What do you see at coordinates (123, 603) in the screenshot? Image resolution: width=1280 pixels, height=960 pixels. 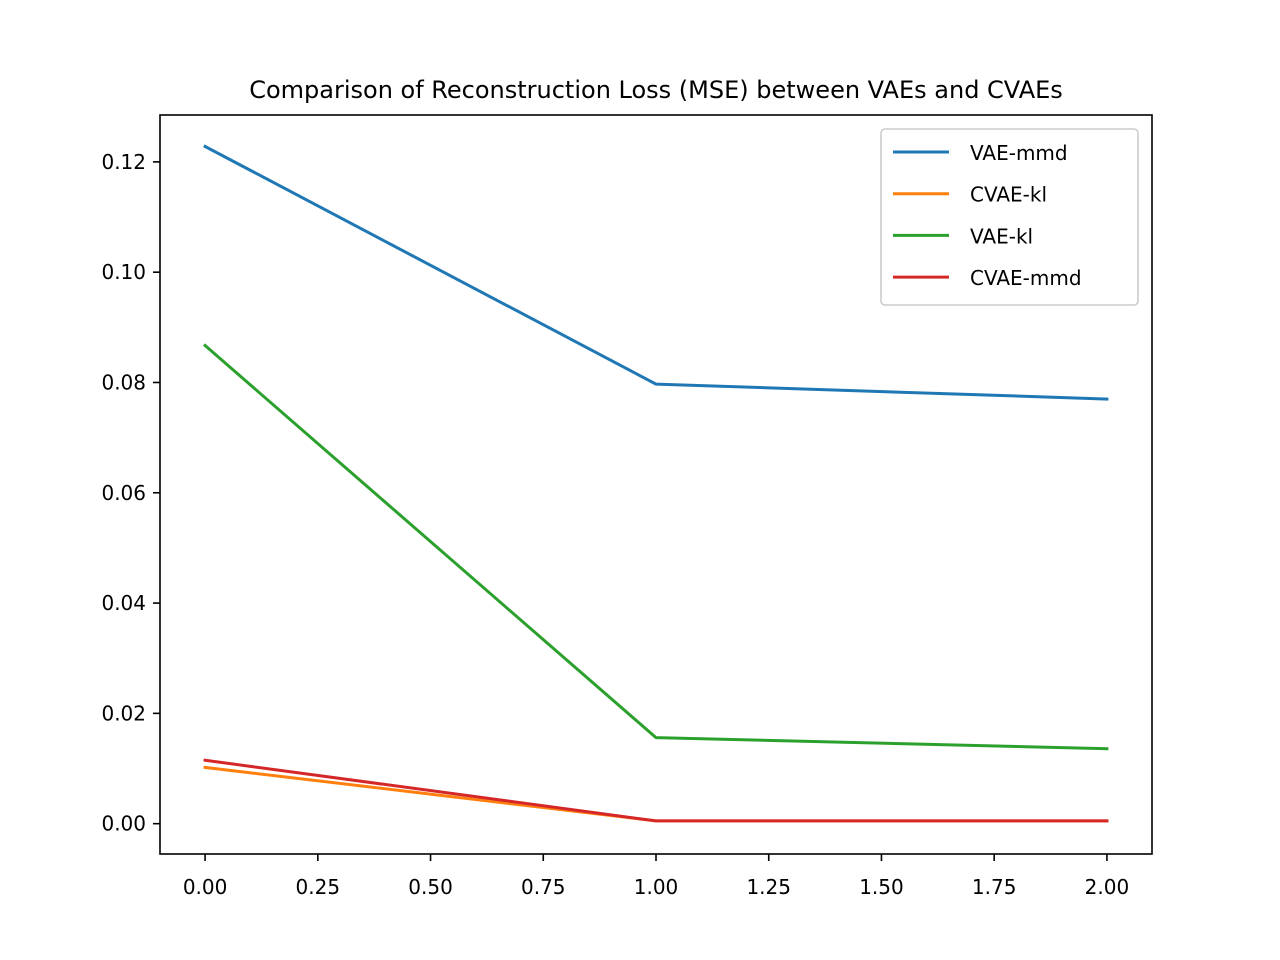 I see `y-tick-label: 0.04` at bounding box center [123, 603].